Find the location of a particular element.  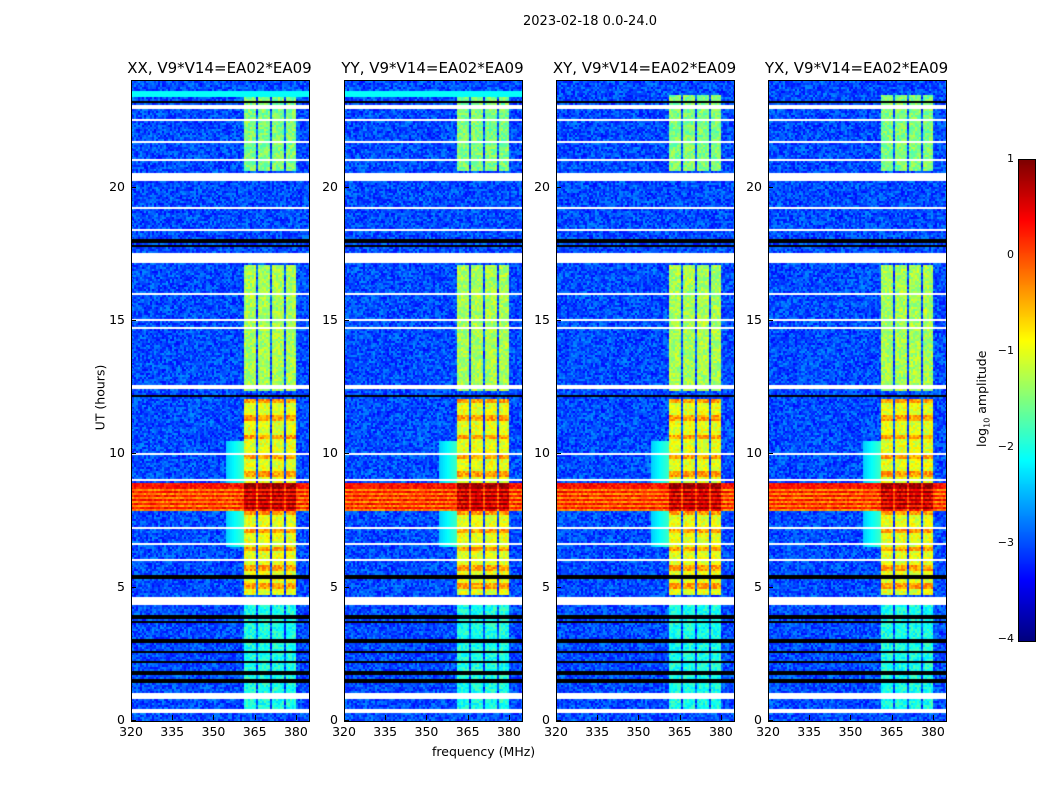

panel-title: YX, V9*V14=EA02*EA09 is located at coordinates (856, 68).